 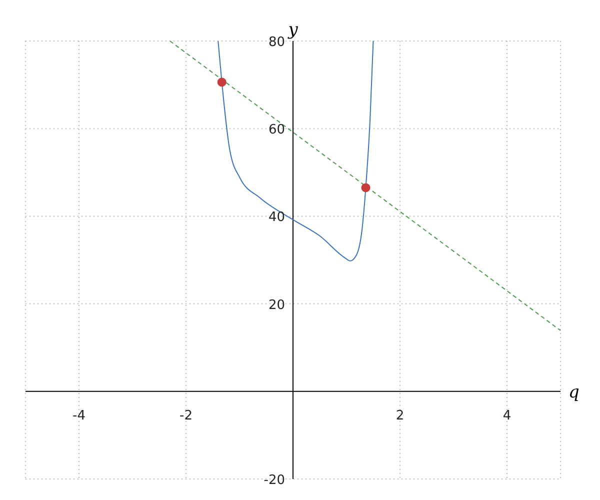 What do you see at coordinates (186, 416) in the screenshot?
I see `x-tick-label: -2` at bounding box center [186, 416].